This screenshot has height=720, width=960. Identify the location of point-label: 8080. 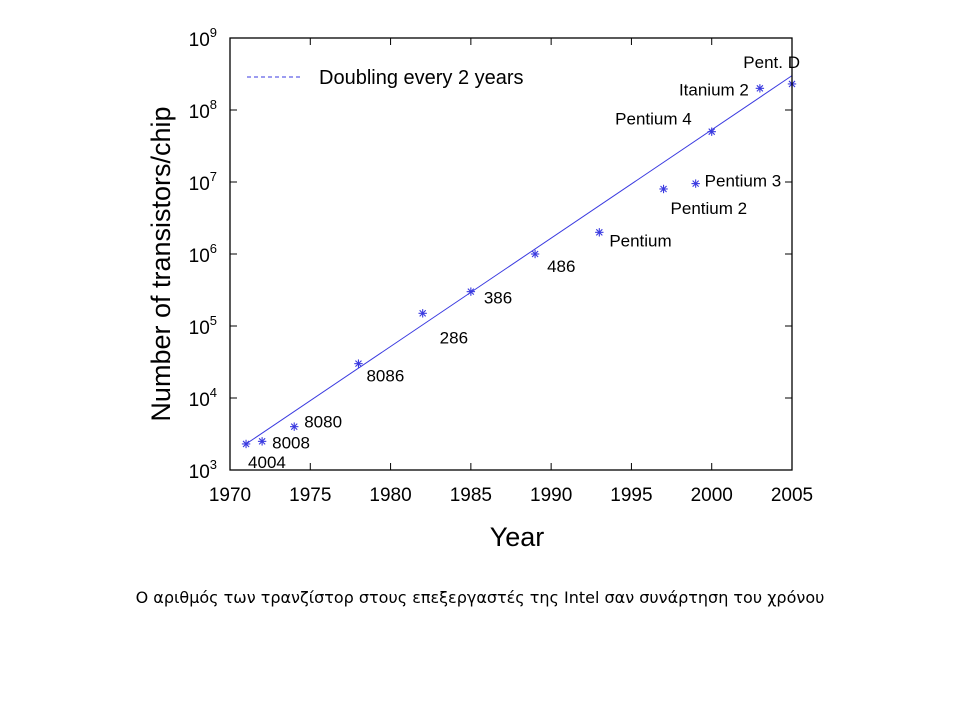
(323, 422).